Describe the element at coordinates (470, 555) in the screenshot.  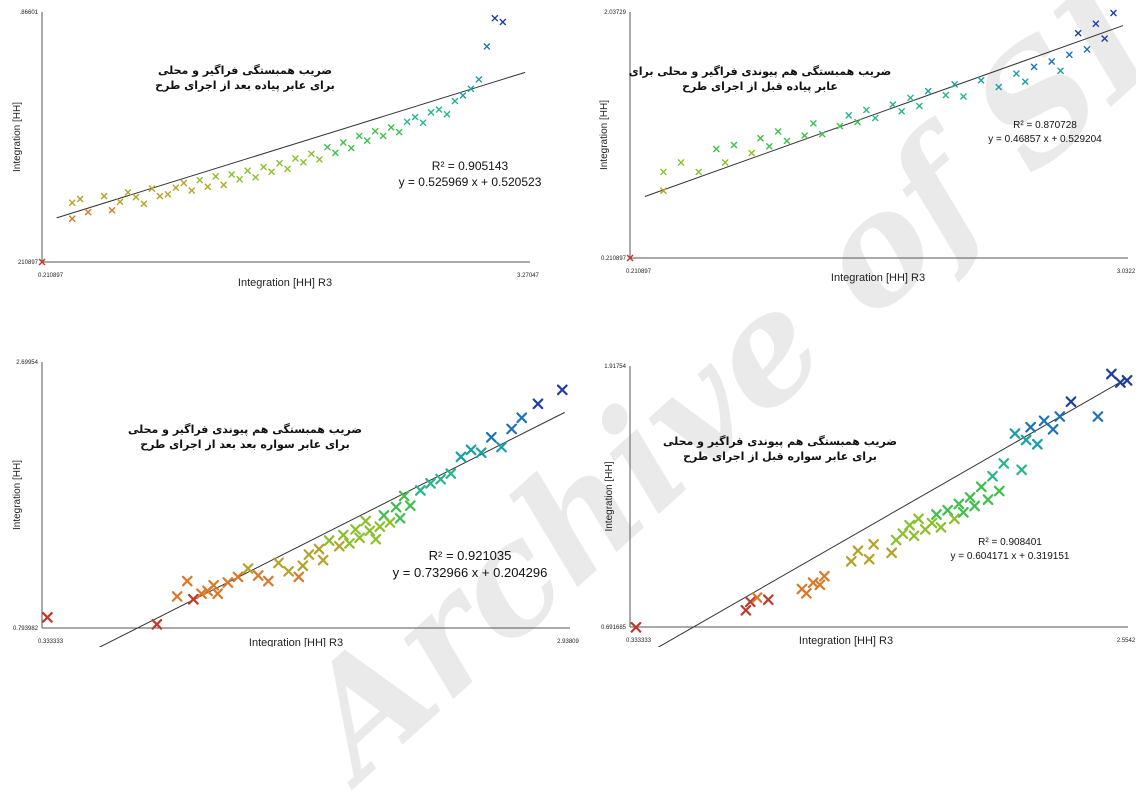
I see `r-squared-label: R² = 0.921035` at that location.